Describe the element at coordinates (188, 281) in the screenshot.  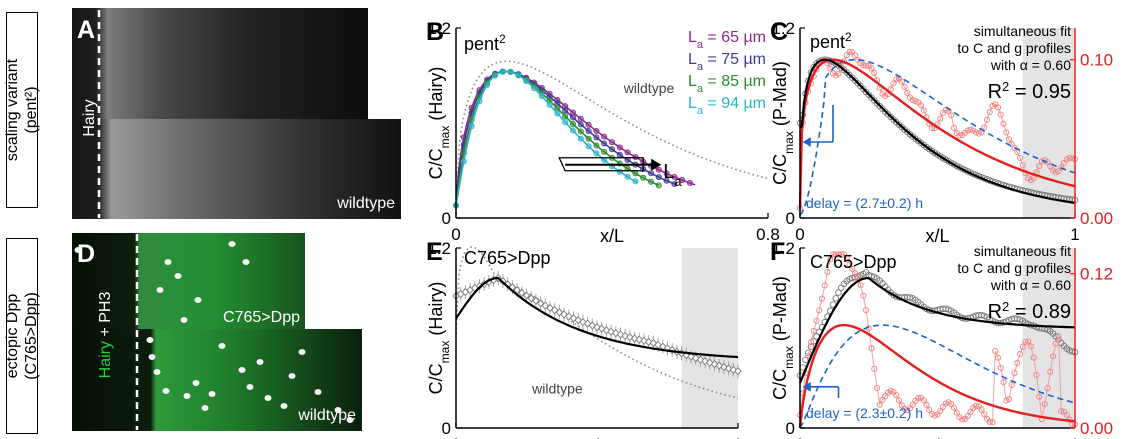
I see `image-c765-dpp` at that location.